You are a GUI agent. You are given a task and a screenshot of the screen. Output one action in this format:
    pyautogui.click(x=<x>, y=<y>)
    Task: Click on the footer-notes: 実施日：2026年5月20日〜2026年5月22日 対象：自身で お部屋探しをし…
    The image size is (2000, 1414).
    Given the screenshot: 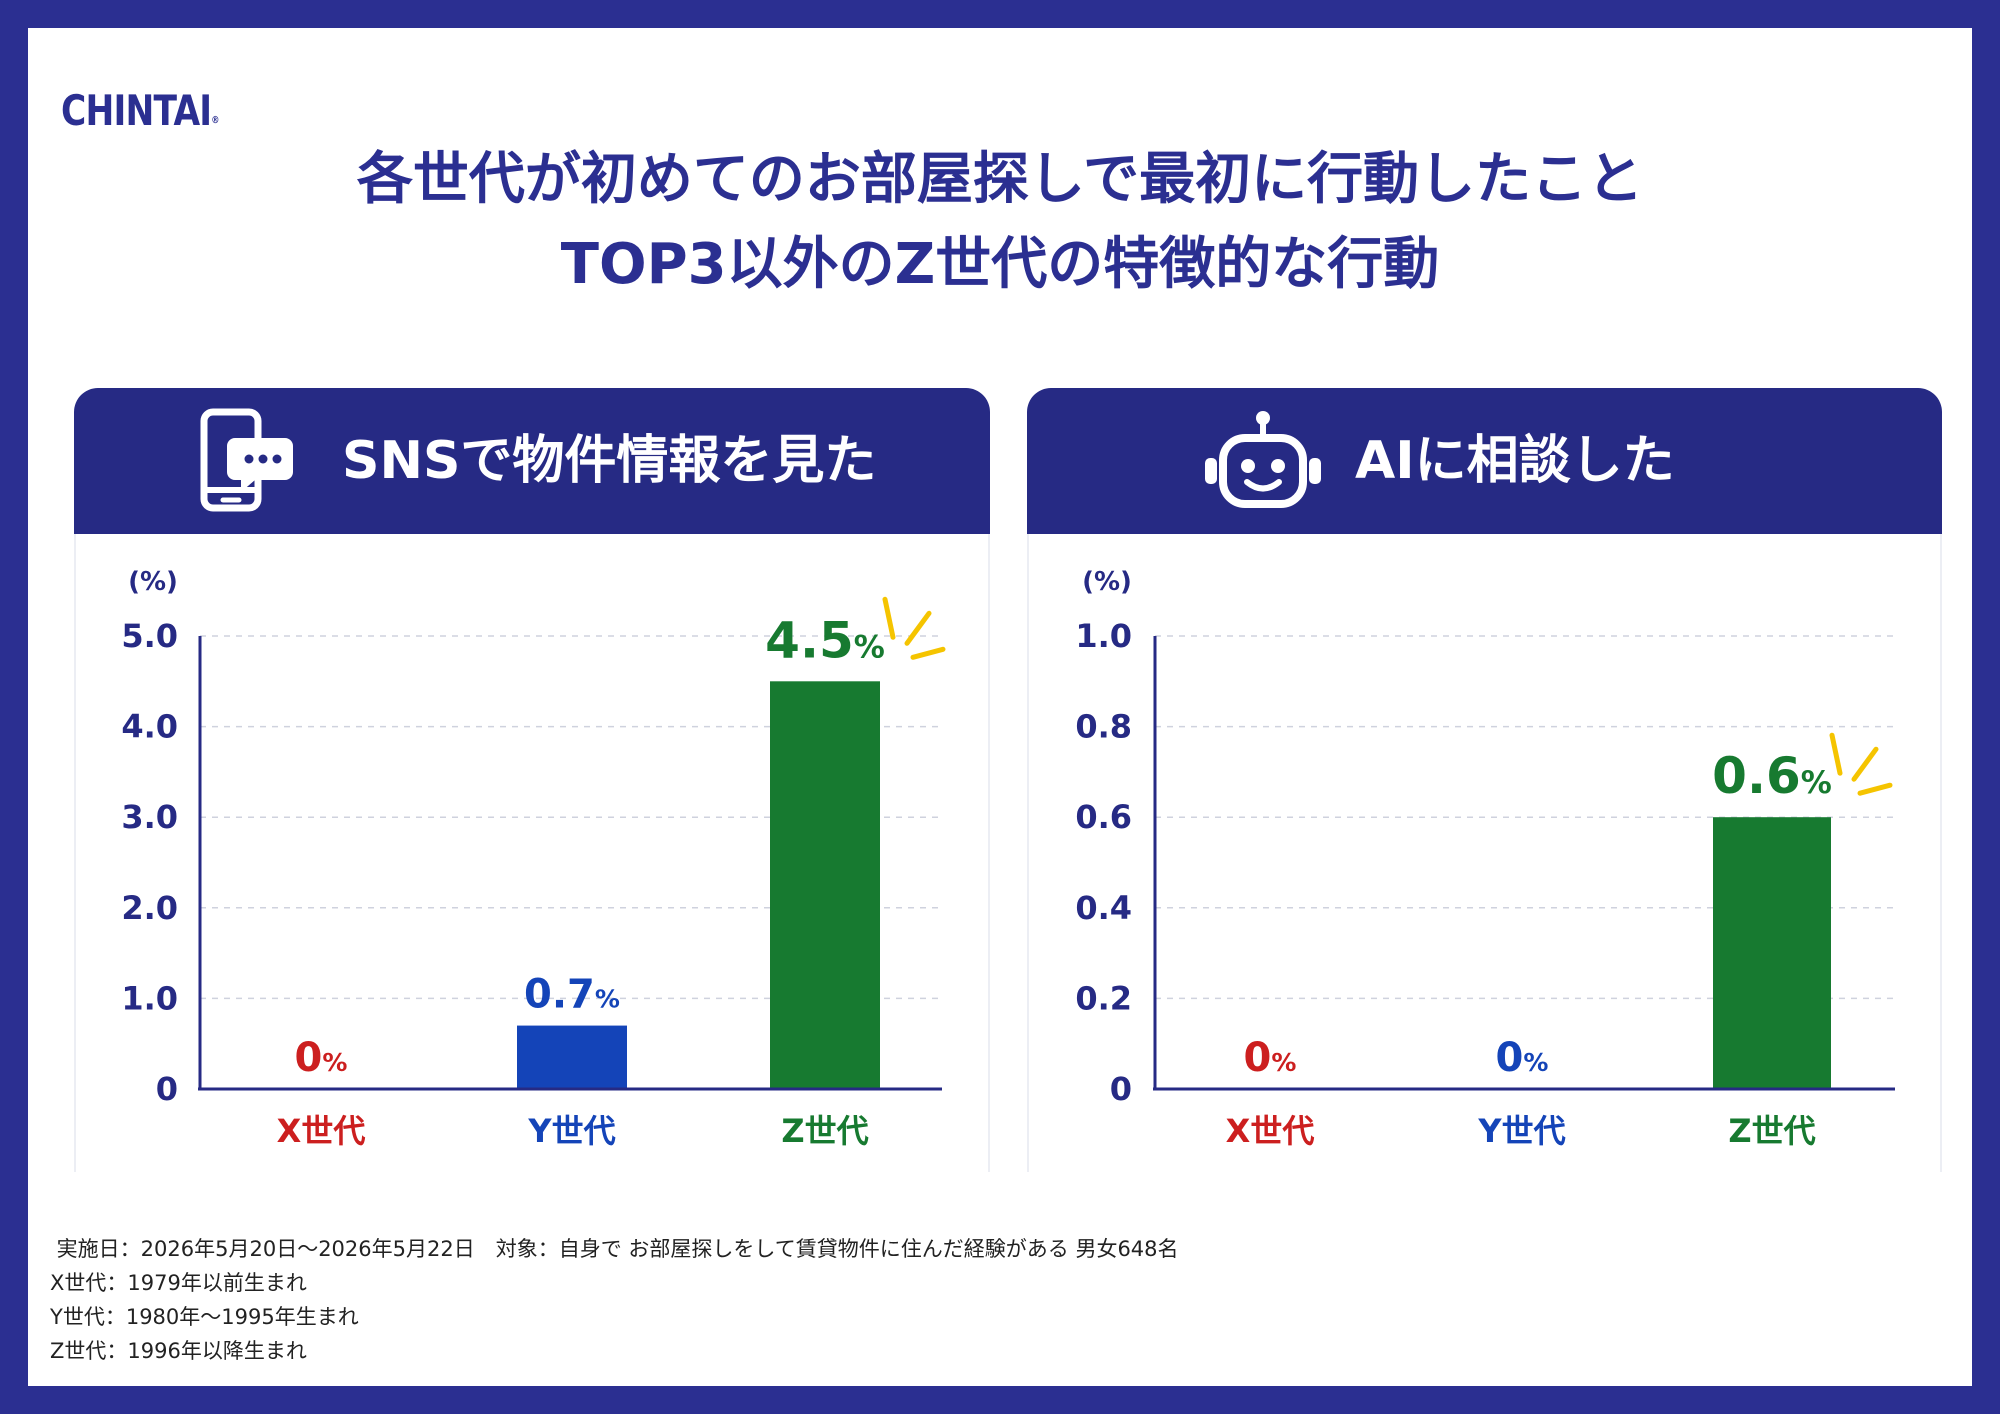 What is the action you would take?
    pyautogui.click(x=614, y=1300)
    